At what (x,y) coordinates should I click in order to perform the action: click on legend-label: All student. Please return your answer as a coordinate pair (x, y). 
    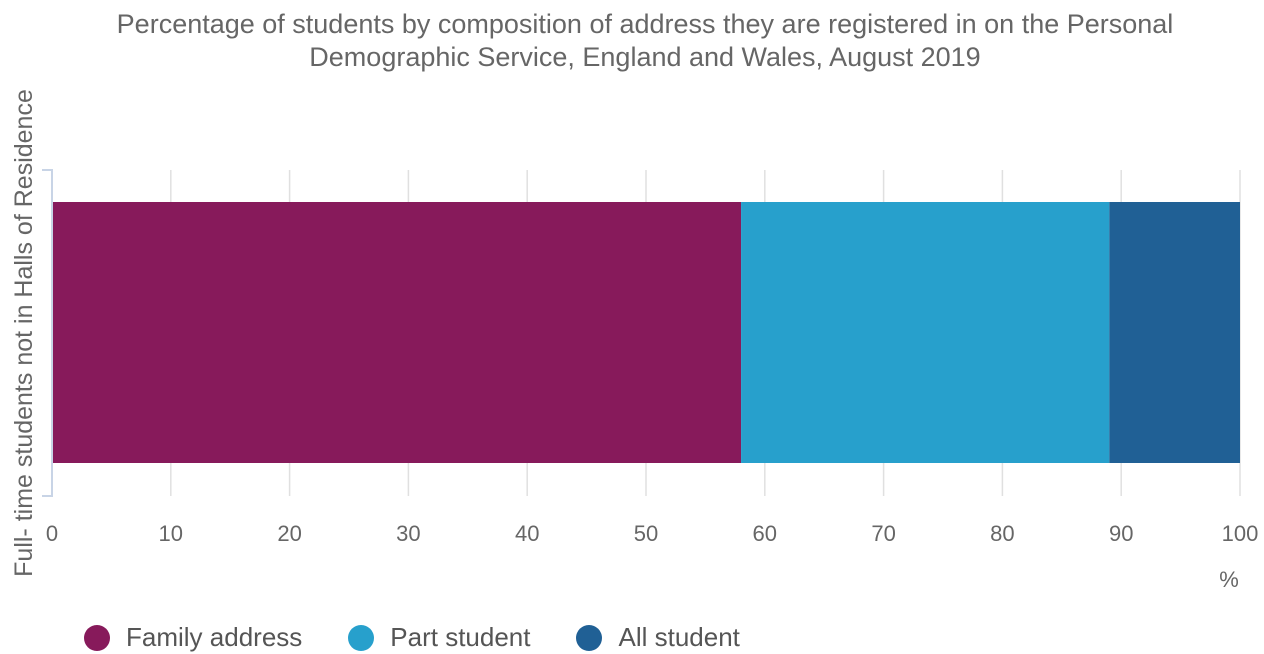
    Looking at the image, I should click on (679, 637).